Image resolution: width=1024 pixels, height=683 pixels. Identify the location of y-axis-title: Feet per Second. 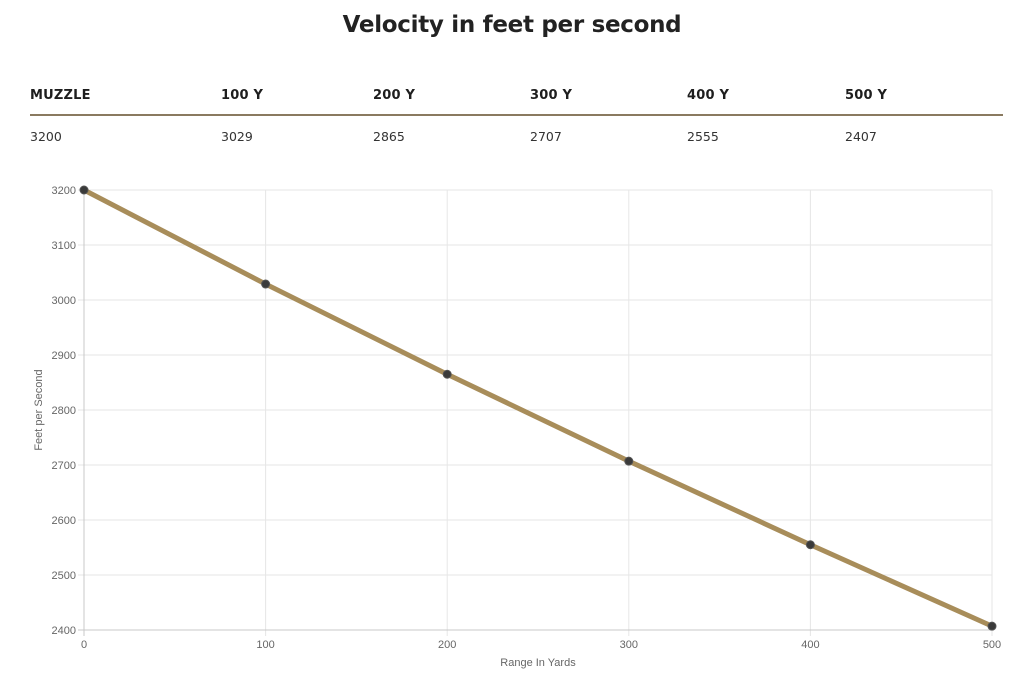
(39, 409).